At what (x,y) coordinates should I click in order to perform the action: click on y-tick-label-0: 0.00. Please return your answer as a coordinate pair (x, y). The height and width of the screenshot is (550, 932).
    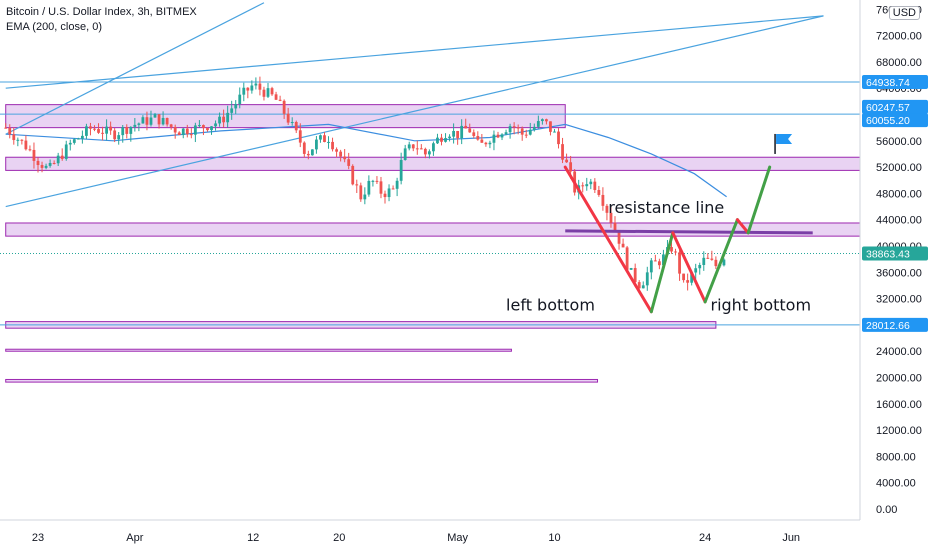
    Looking at the image, I should click on (886, 510).